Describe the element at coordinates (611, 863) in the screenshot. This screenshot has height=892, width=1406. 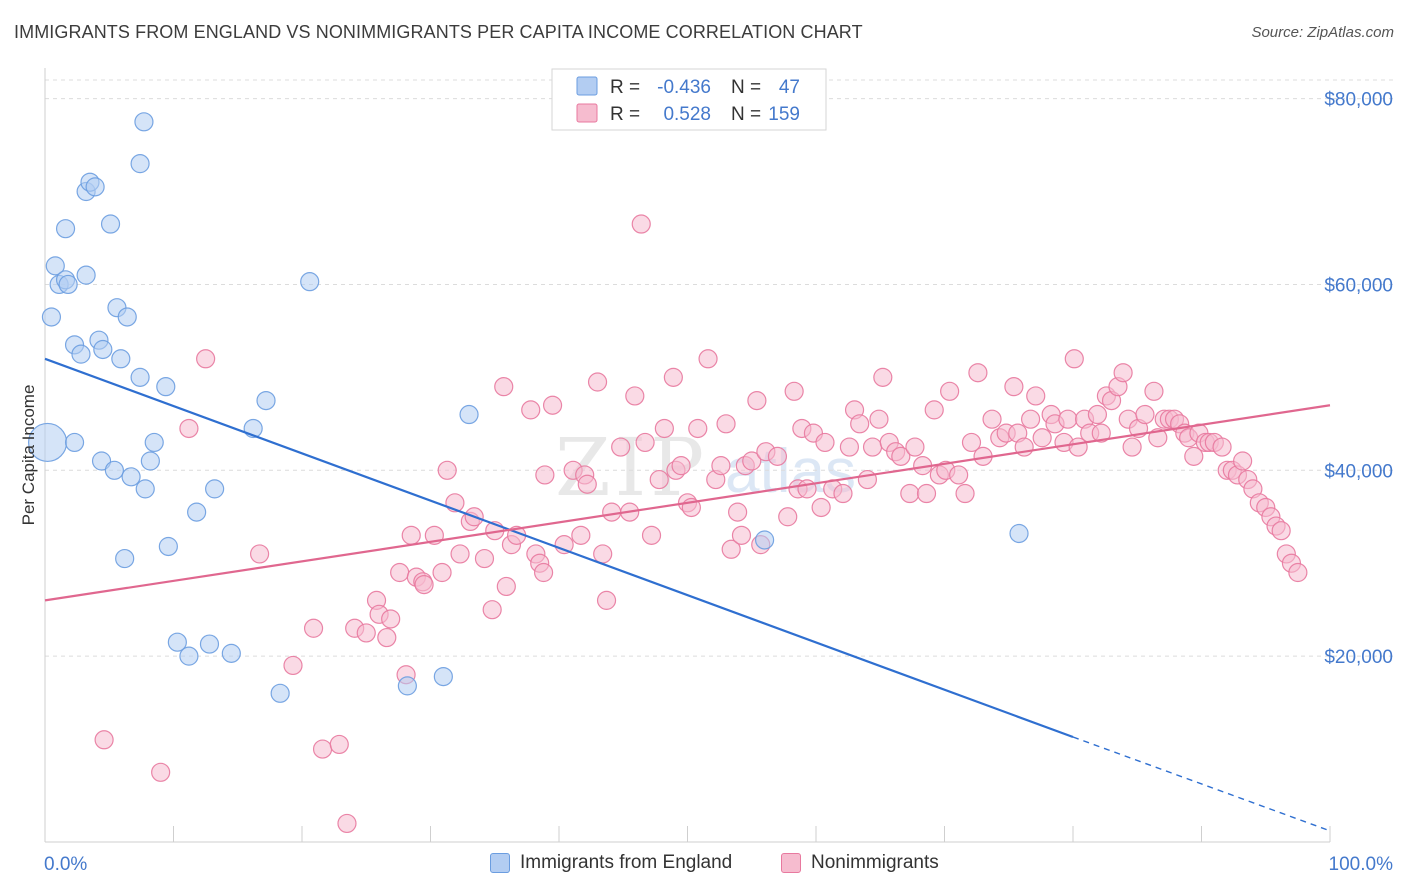
I see `bottom-legend-immigrants: Immigrants from England` at that location.